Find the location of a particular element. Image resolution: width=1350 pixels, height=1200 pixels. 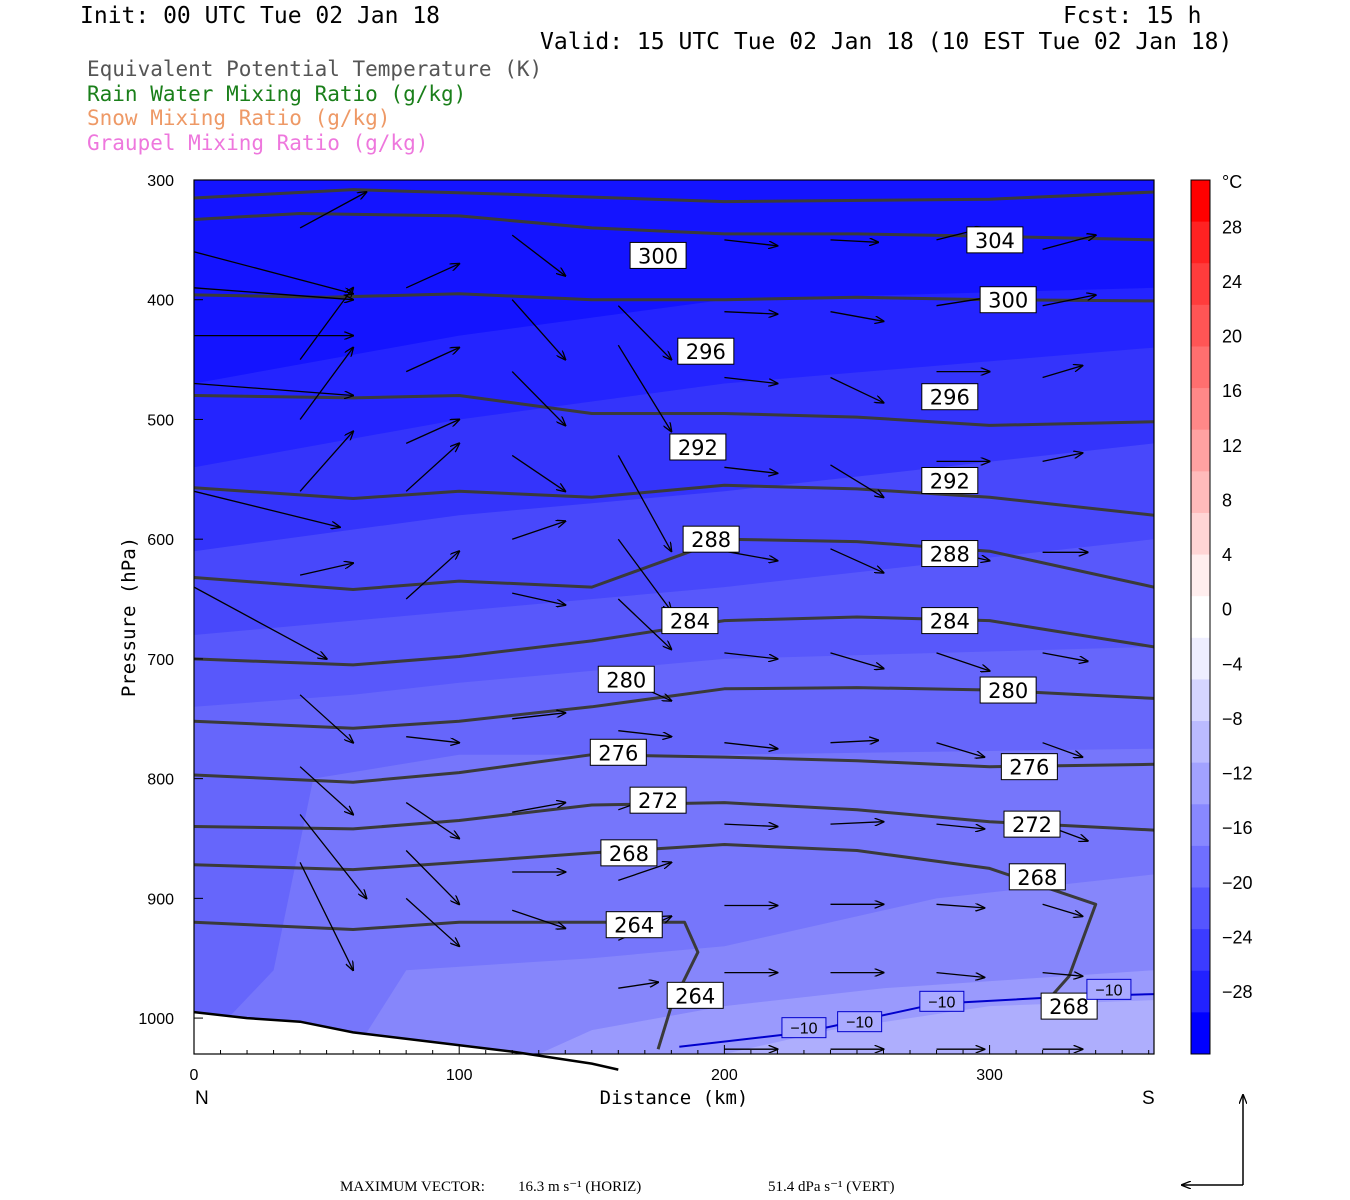

x-tick-label: 0 is located at coordinates (194, 1075).